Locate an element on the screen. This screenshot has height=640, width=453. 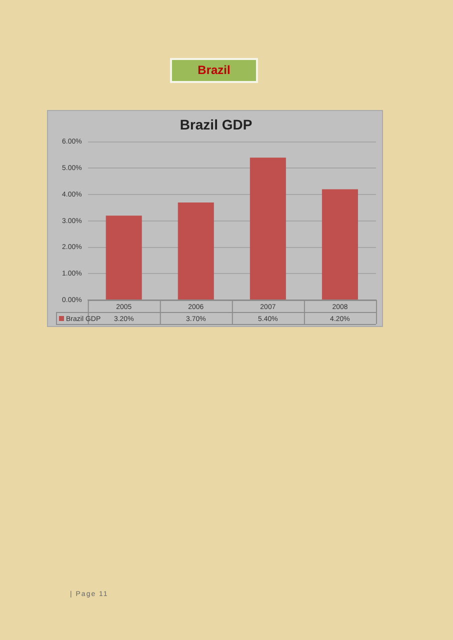
chart-title: Brazil GDP is located at coordinates (216, 124).